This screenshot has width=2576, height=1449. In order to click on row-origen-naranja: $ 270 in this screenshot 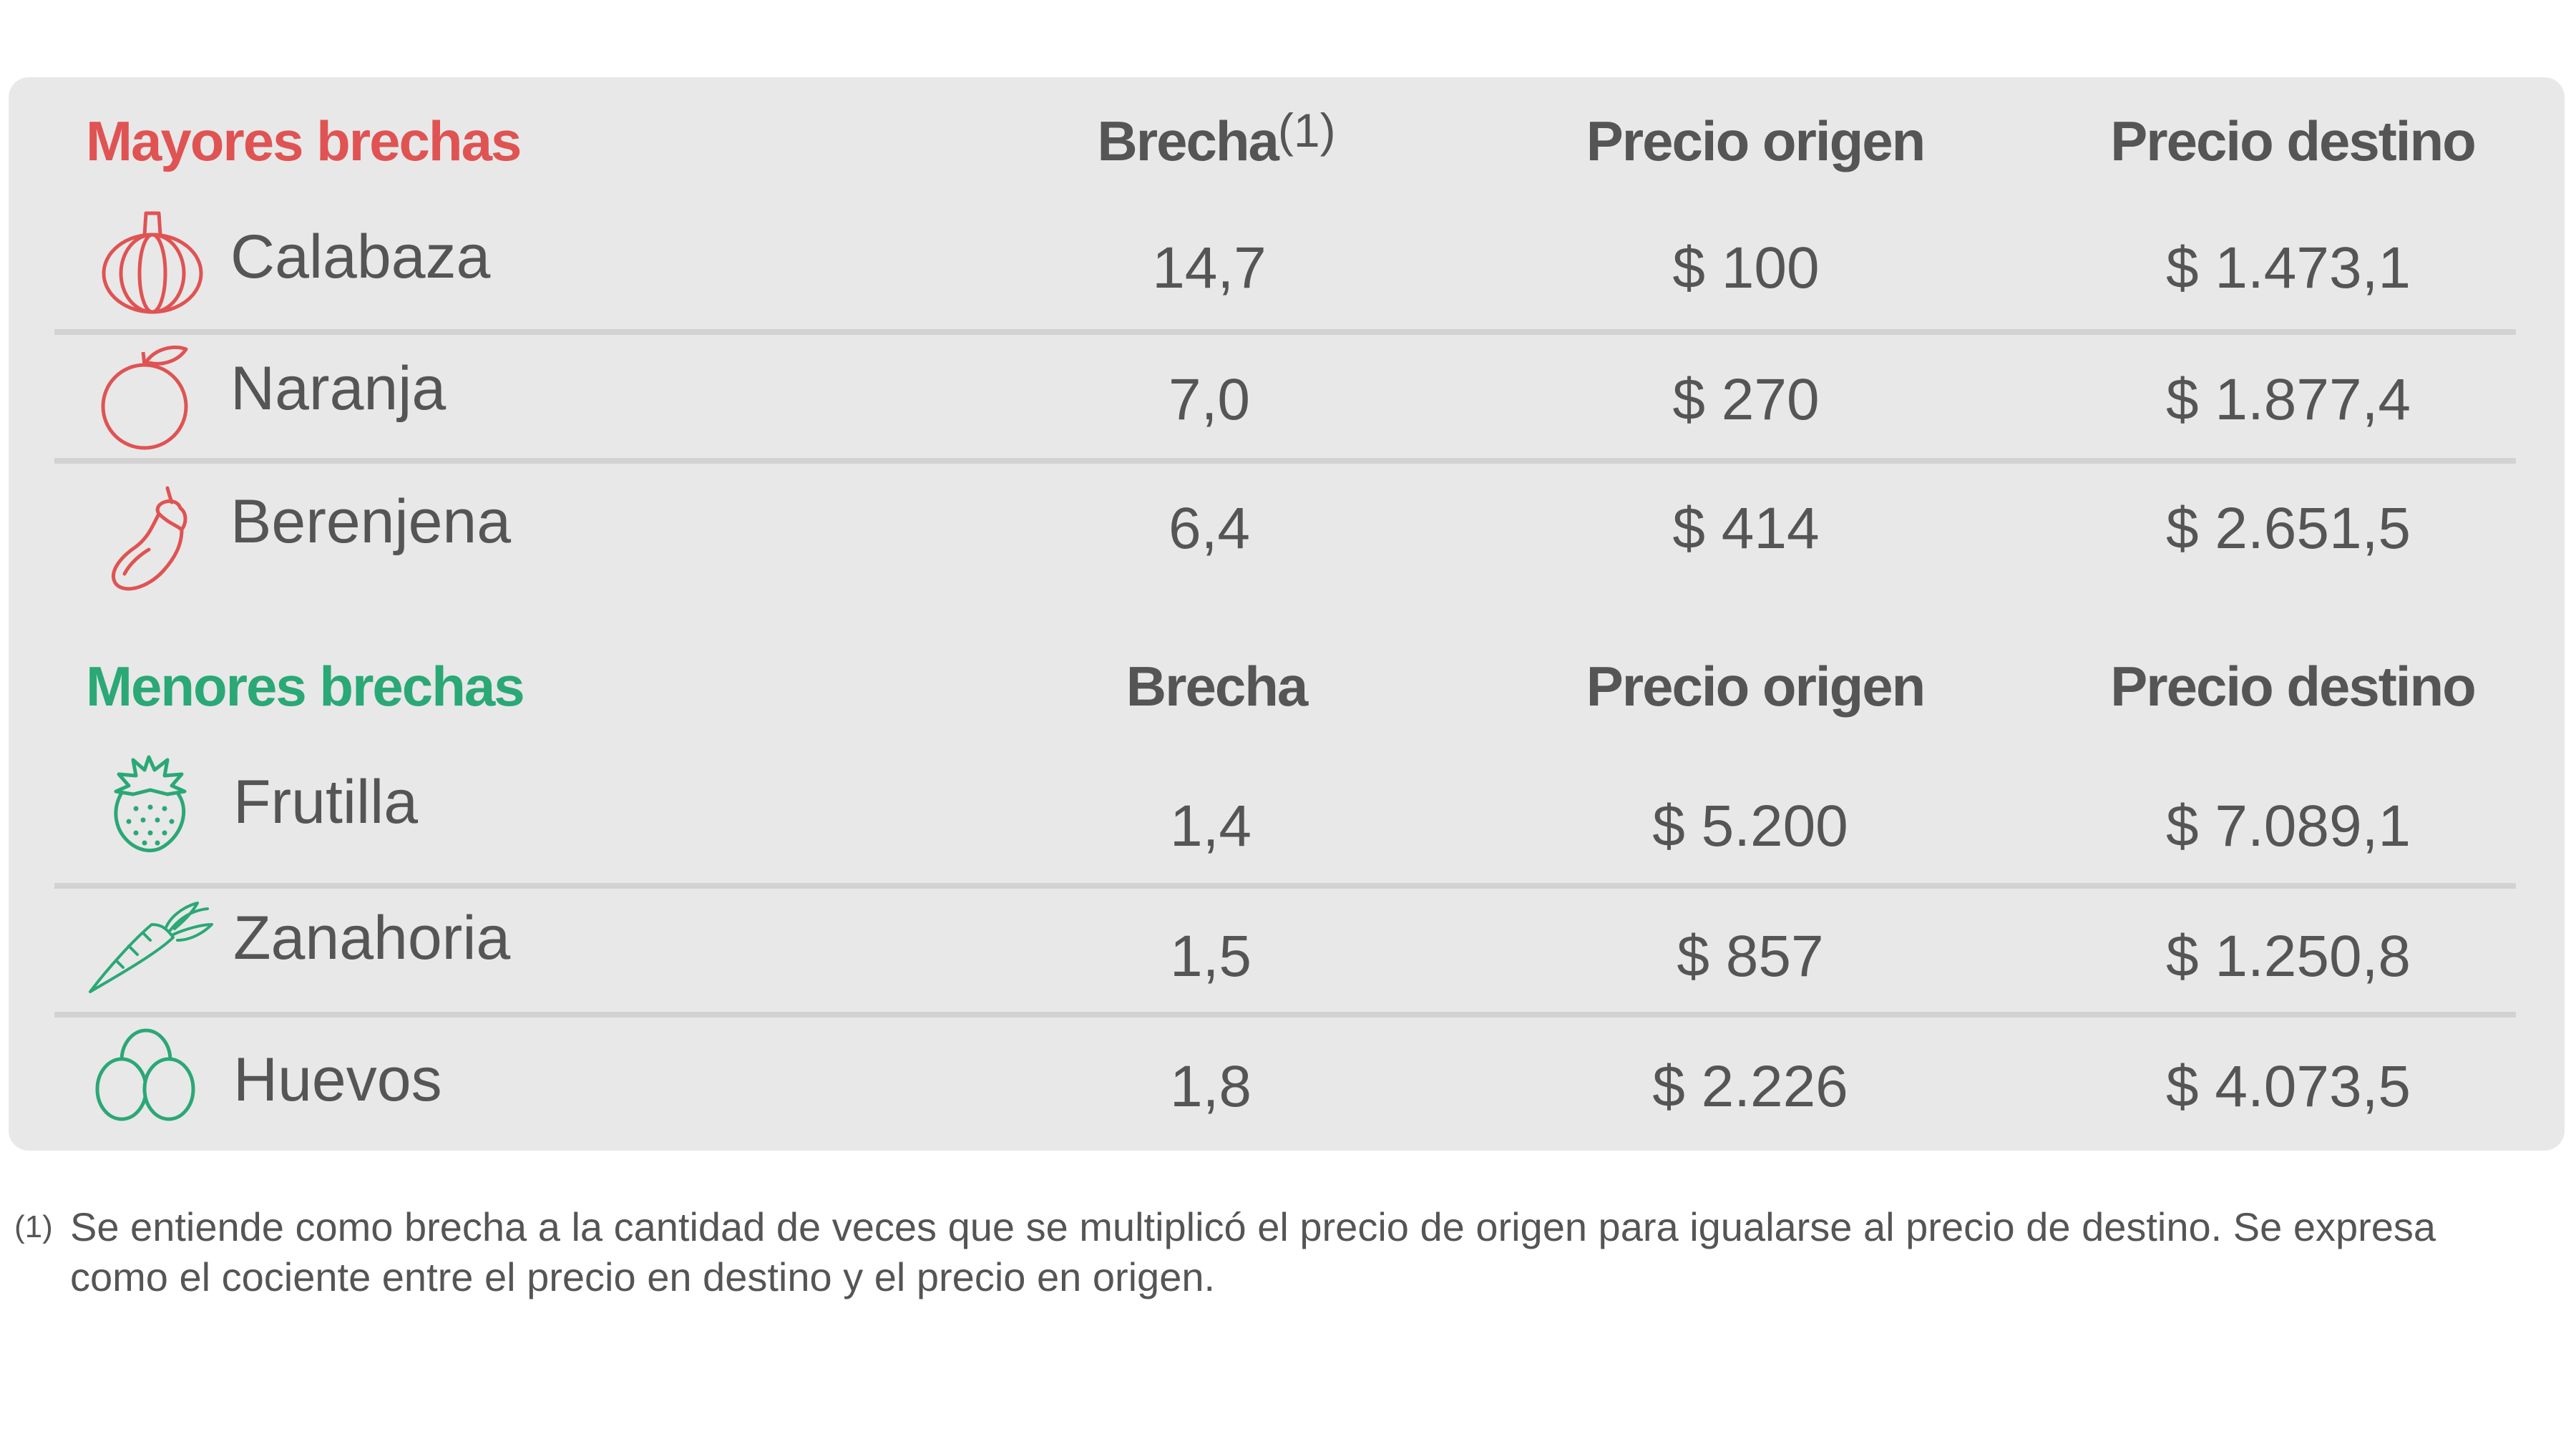, I will do `click(1746, 399)`.